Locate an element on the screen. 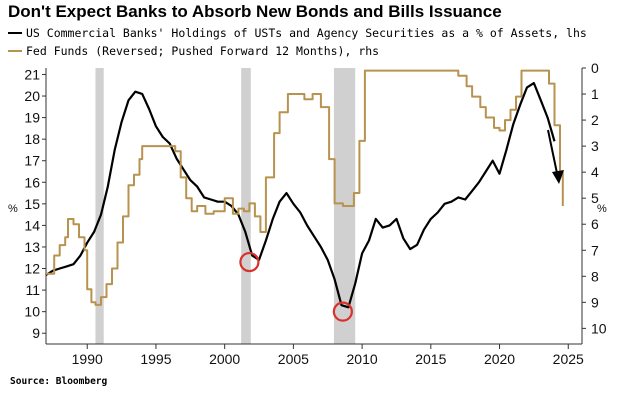 This screenshot has width=625, height=401. y-right-tick-label-9: 9 is located at coordinates (595, 302).